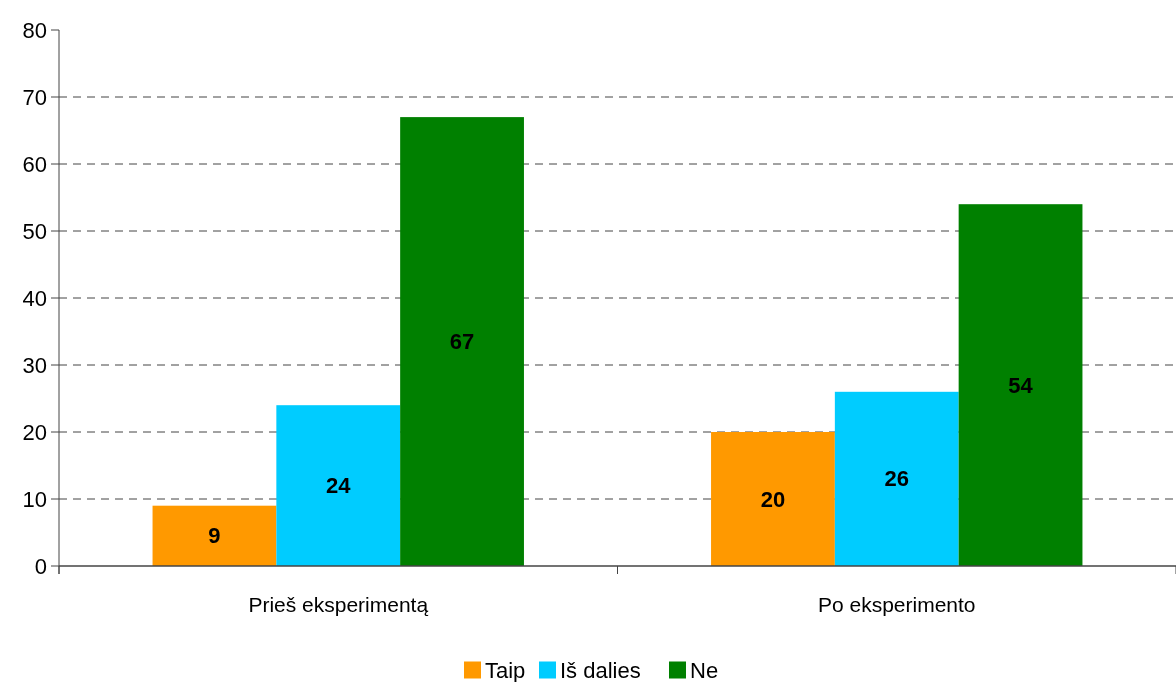  Describe the element at coordinates (40, 566) in the screenshot. I see `y-tick-label: 0` at that location.